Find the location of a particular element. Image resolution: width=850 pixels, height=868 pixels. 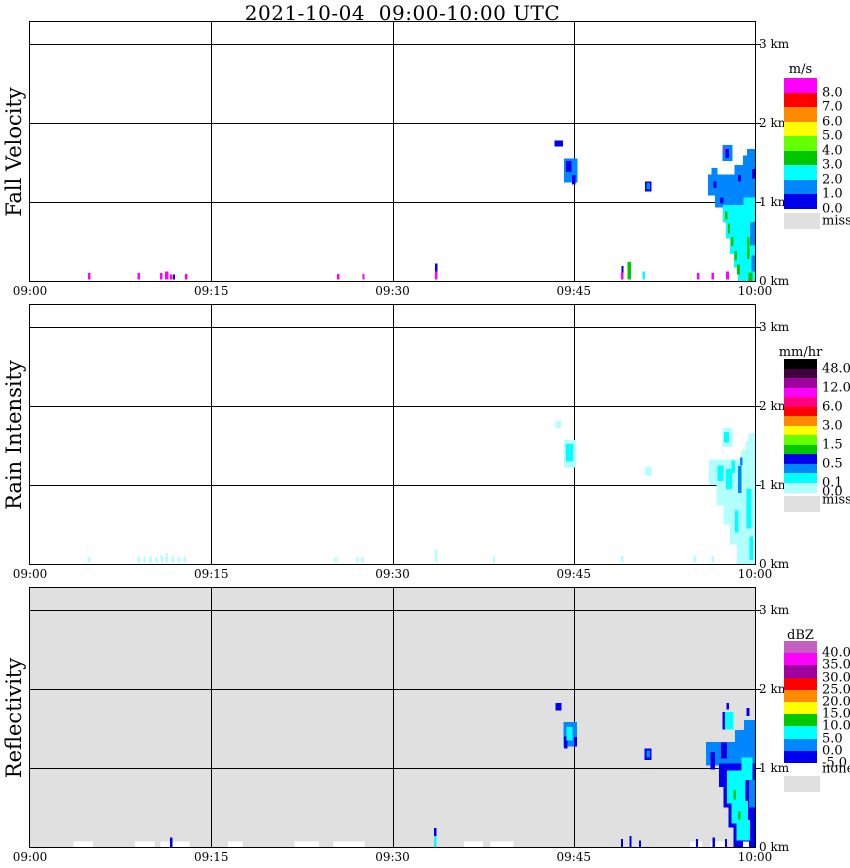

time-label-0915-p1: 09:15 is located at coordinates (211, 291).